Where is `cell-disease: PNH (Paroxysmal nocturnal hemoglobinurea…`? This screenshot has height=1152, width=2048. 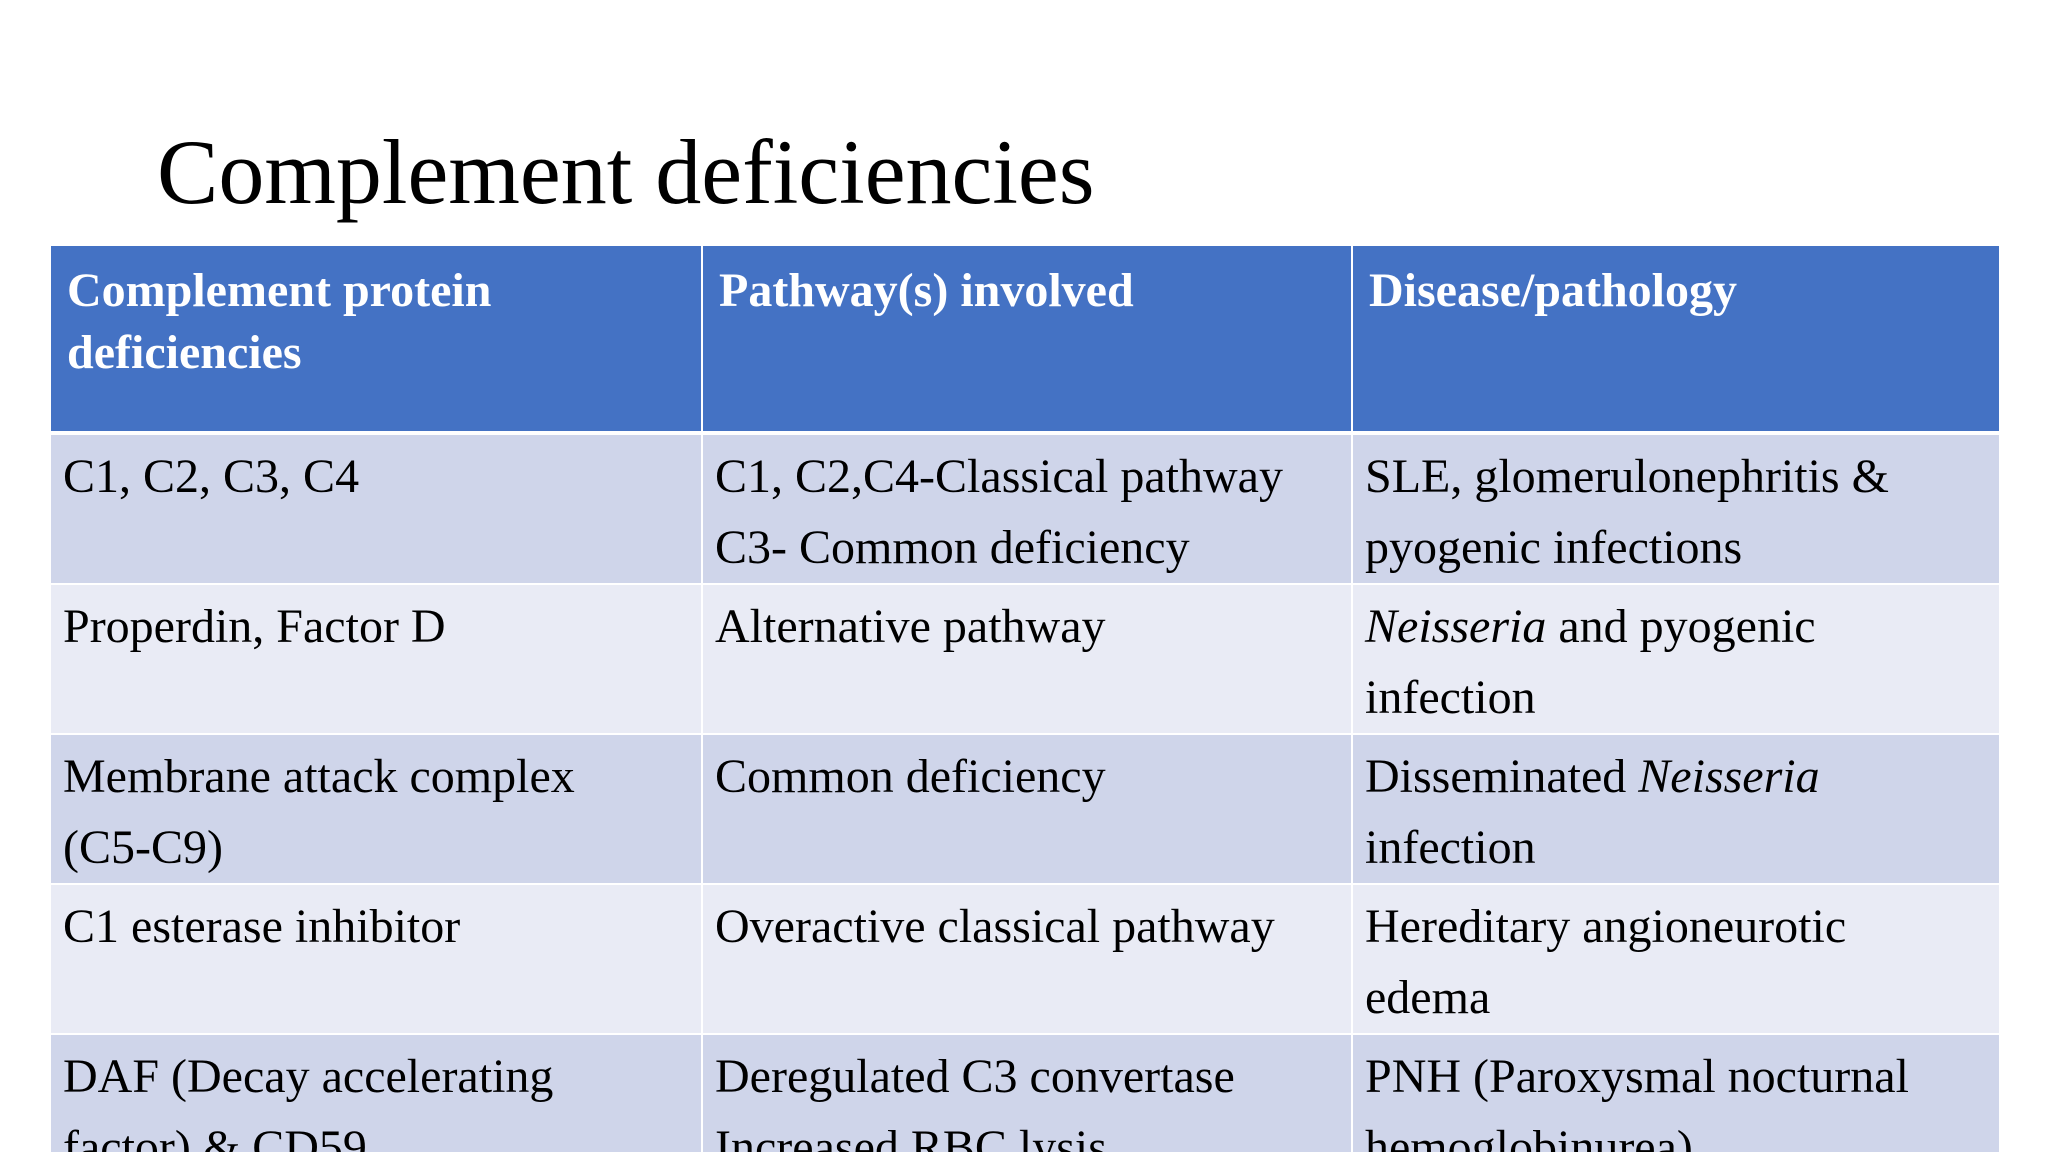
cell-disease: PNH (Paroxysmal nocturnal hemoglobinurea… is located at coordinates (1675, 1093).